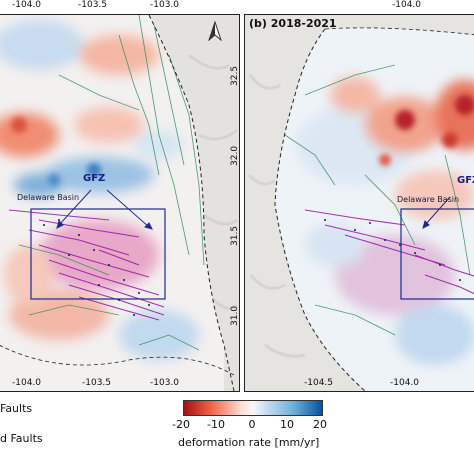 The height and width of the screenshot is (474, 474). Describe the element at coordinates (252, 424) in the screenshot. I see `colorbar-tick: 0` at that location.